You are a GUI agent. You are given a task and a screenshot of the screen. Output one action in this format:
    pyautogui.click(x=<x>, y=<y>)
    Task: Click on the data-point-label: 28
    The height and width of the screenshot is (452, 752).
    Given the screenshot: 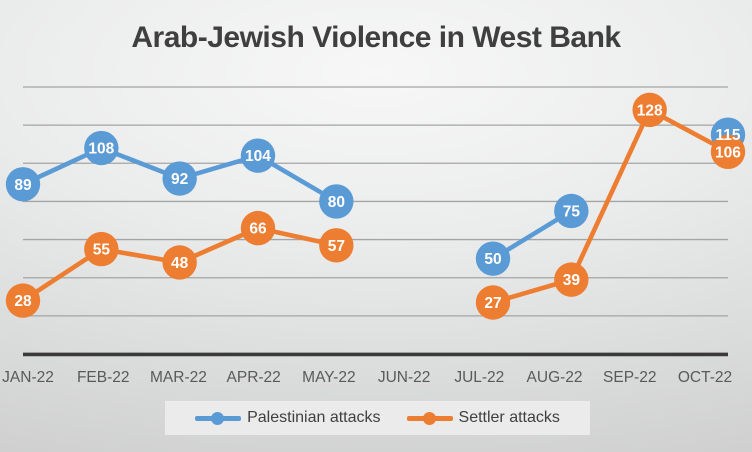 What is the action you would take?
    pyautogui.click(x=23, y=301)
    